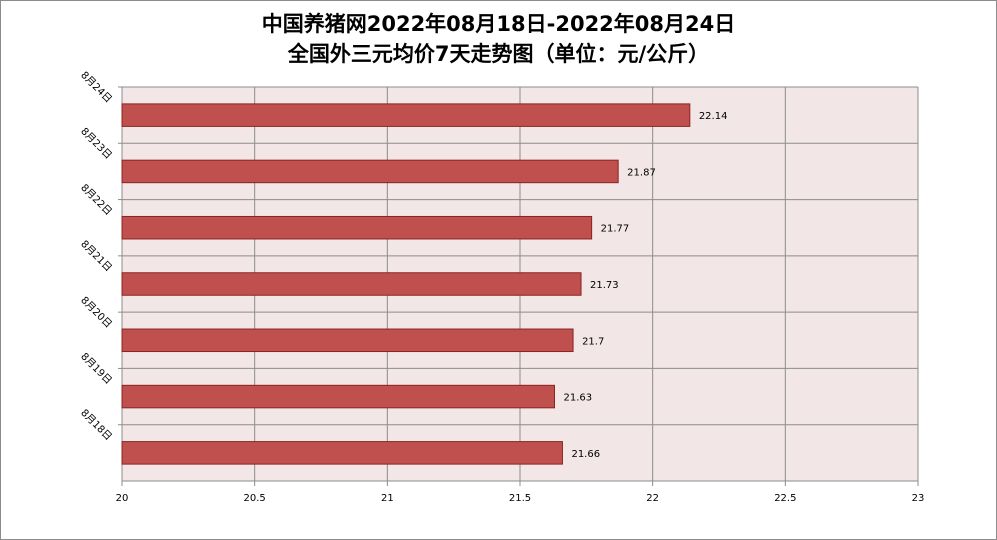 The width and height of the screenshot is (997, 540). Describe the element at coordinates (652, 498) in the screenshot. I see `x-tick-label: 22` at that location.